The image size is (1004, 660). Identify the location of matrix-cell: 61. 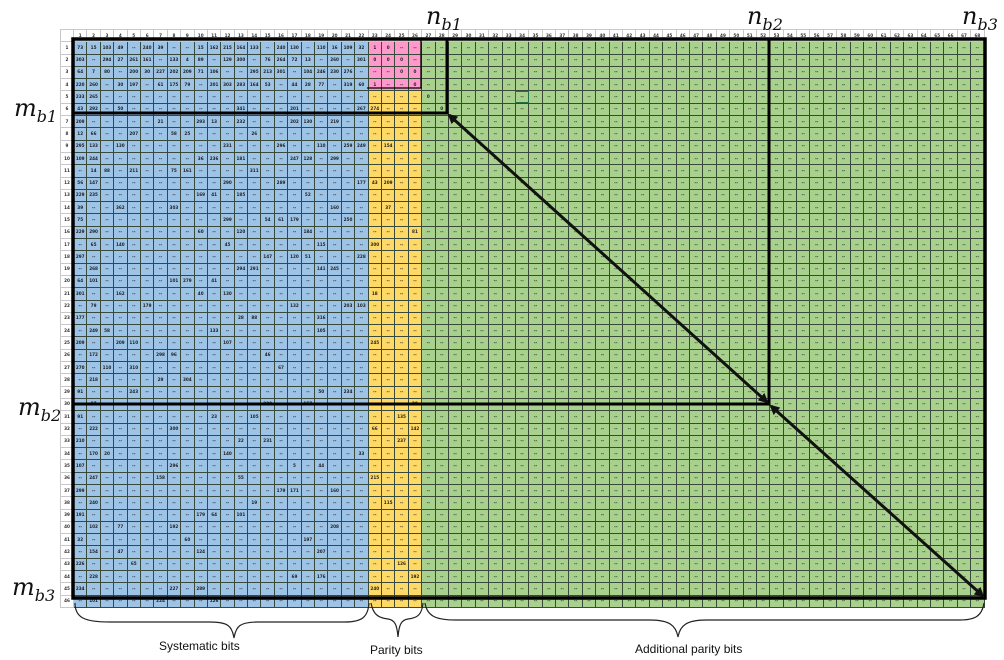
(281, 220).